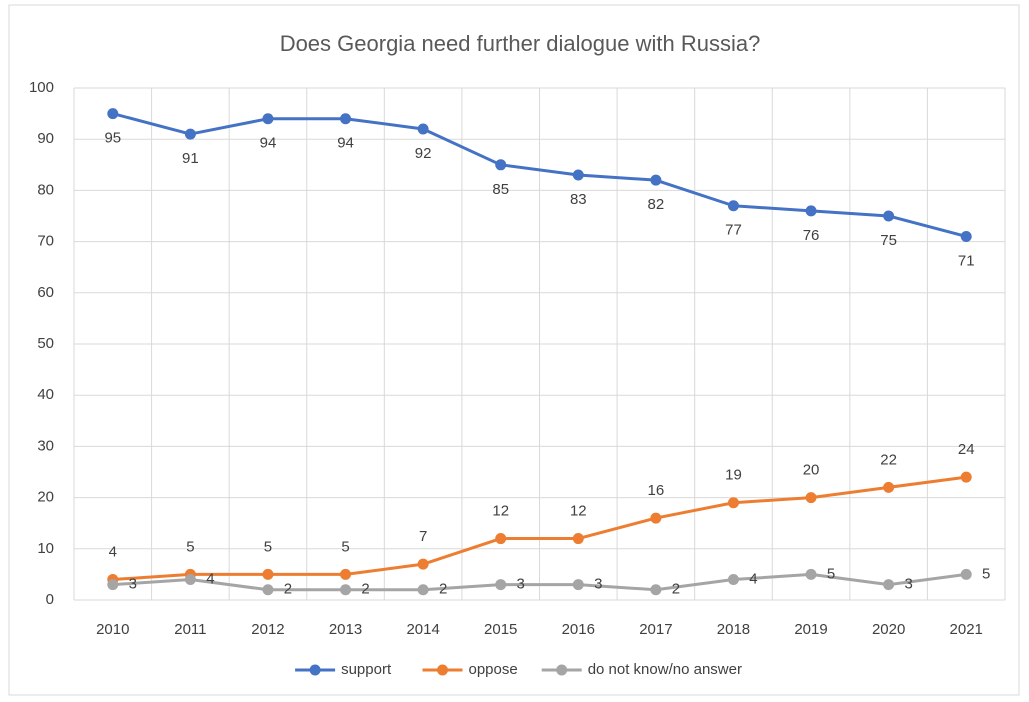  What do you see at coordinates (656, 490) in the screenshot?
I see `data-label: 16` at bounding box center [656, 490].